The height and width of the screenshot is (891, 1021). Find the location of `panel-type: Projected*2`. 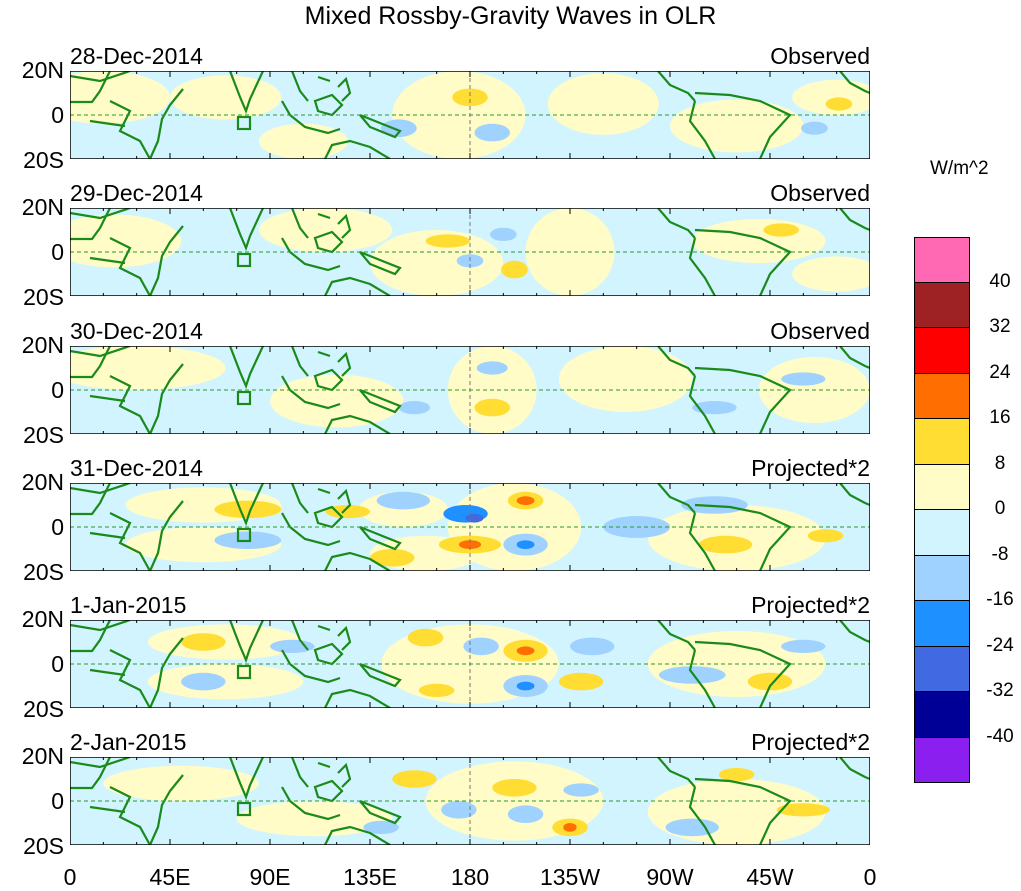

panel-type: Projected*2 is located at coordinates (810, 742).